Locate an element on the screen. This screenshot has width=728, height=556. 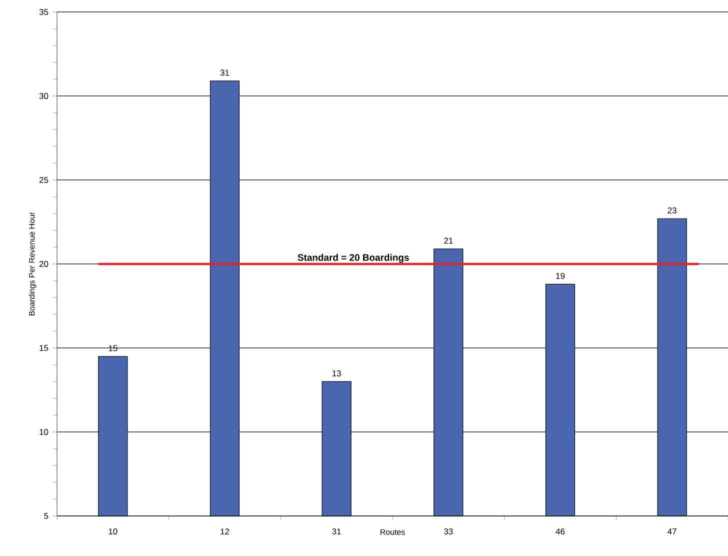
x-tick-label: 10 is located at coordinates (113, 531).